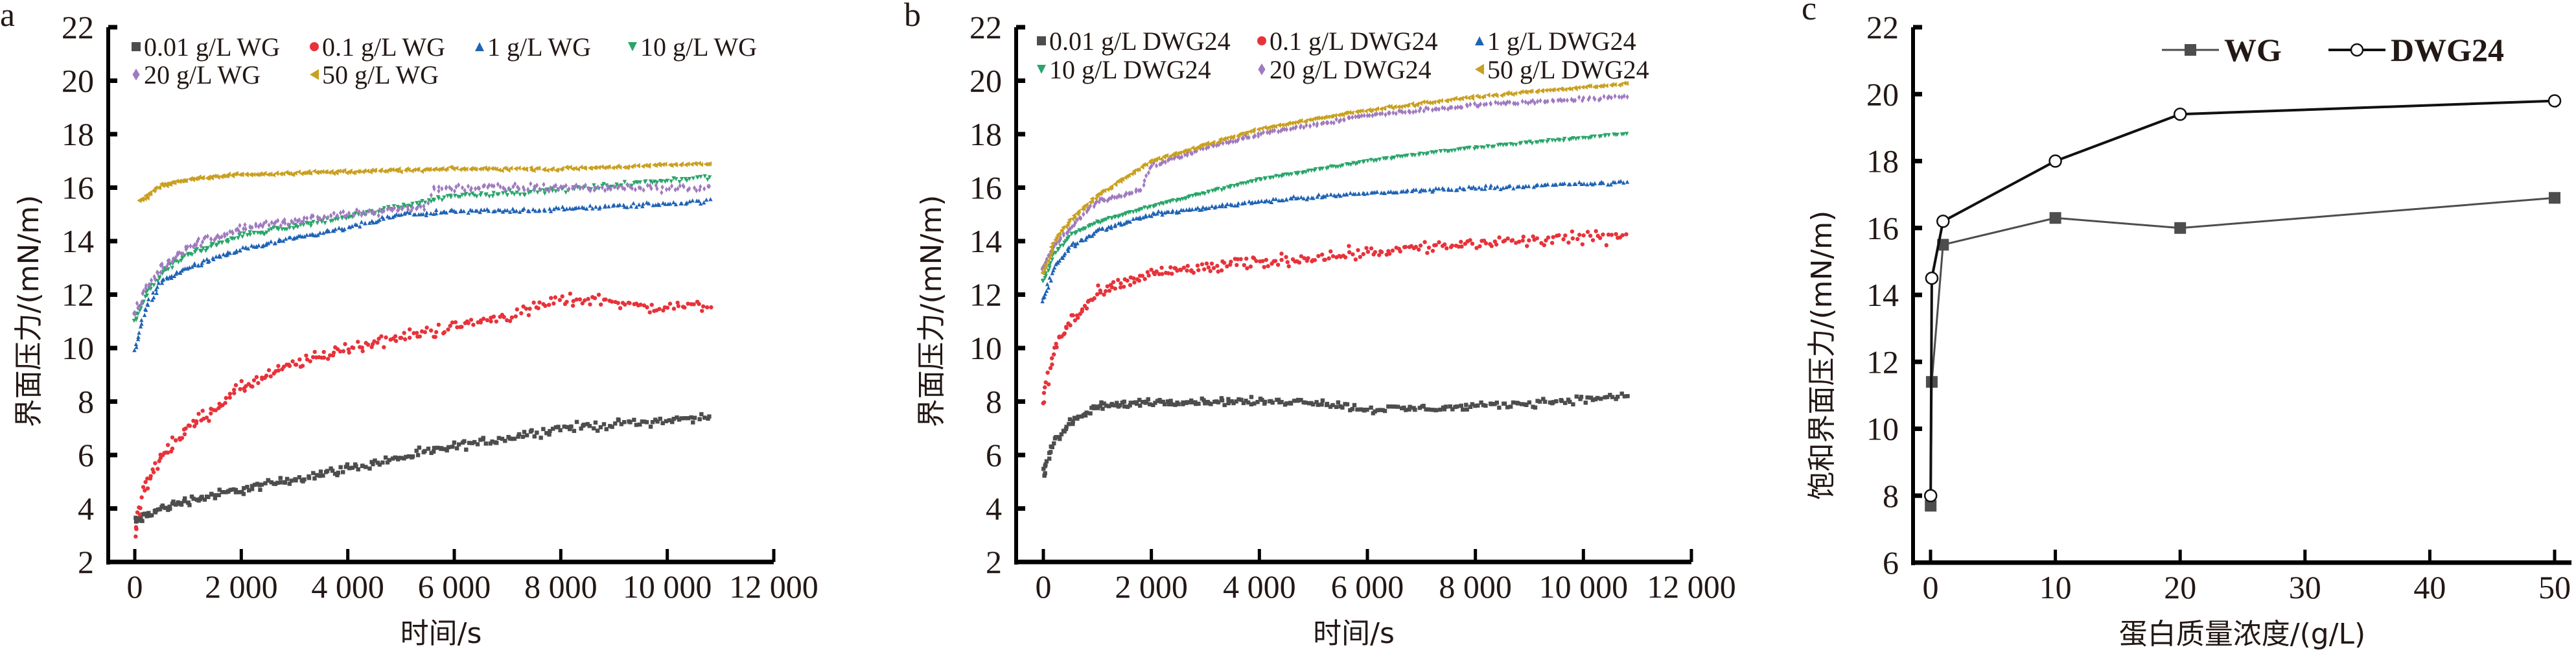 The image size is (2576, 654). Describe the element at coordinates (78, 81) in the screenshot. I see `y-tick-label: 20` at that location.